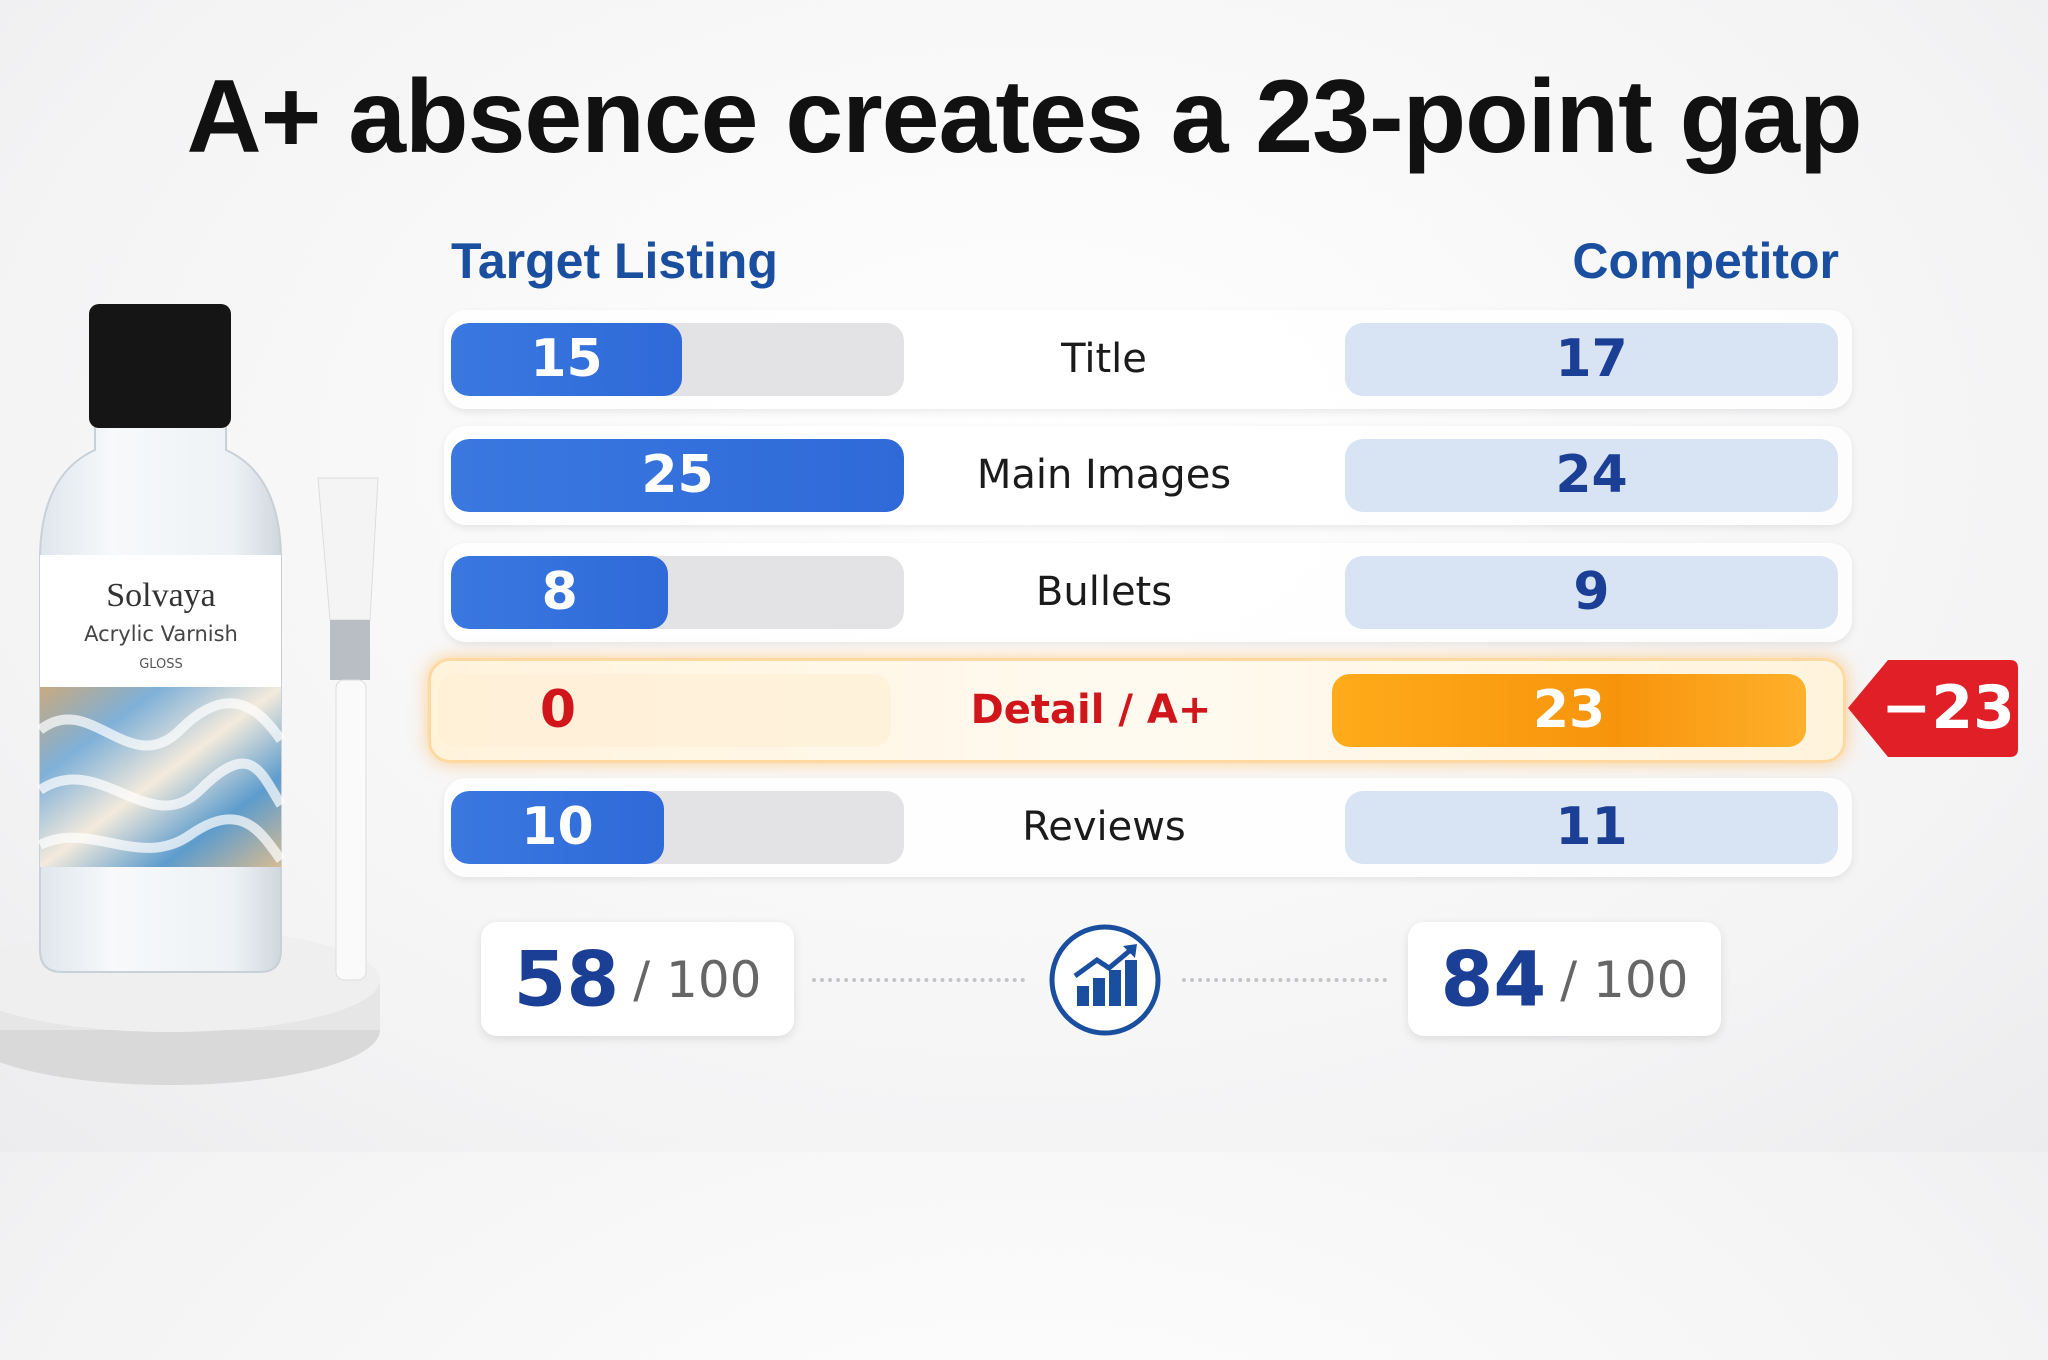  I want to click on row-label: Detail / A+, so click(1091, 710).